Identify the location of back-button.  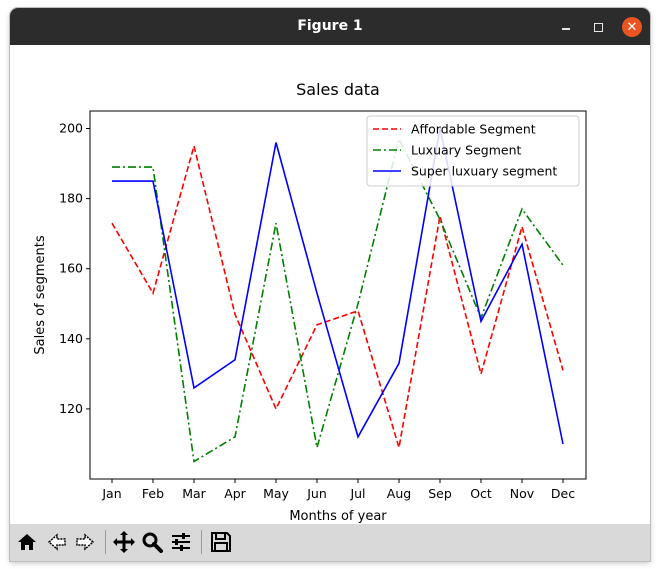
(57, 542).